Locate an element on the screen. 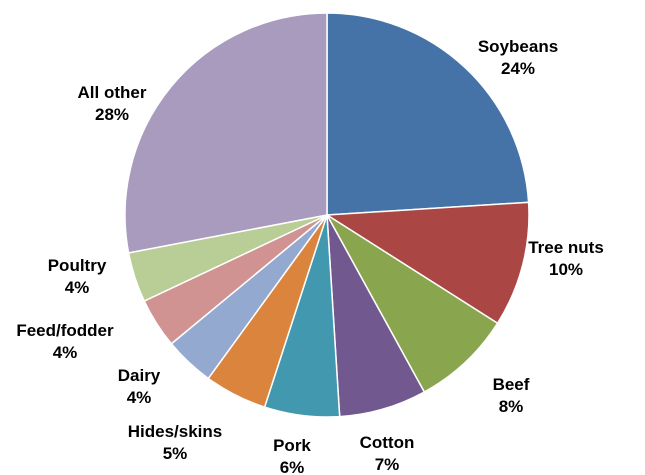 The image size is (645, 475). slice-name-all-other: All other is located at coordinates (112, 92).